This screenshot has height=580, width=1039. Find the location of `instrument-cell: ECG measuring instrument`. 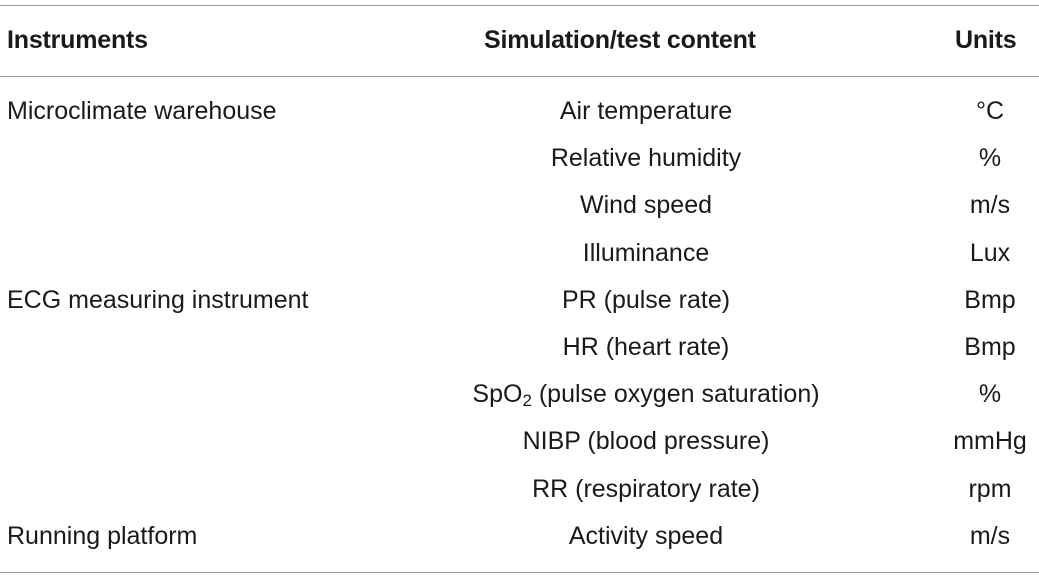

instrument-cell: ECG measuring instrument is located at coordinates (158, 299).